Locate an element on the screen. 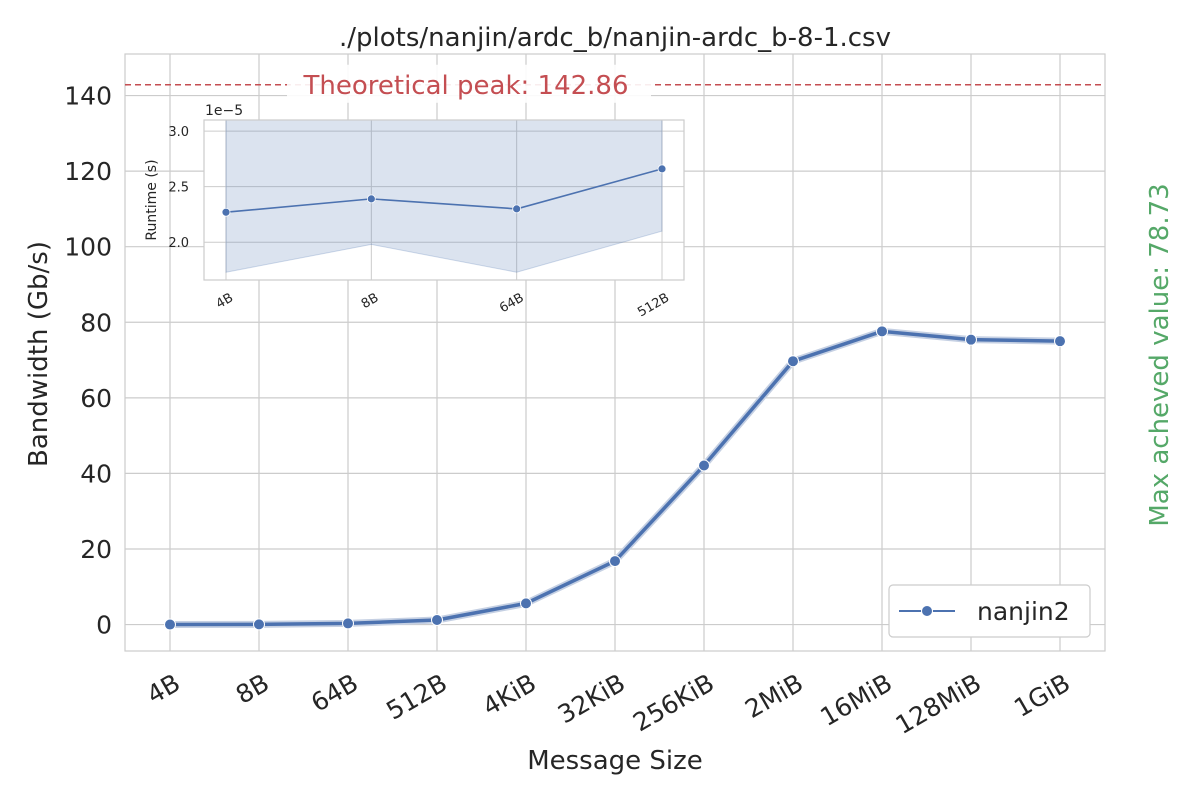 This screenshot has height=800, width=1200. x-tick-label: 16MiB is located at coordinates (856, 700).